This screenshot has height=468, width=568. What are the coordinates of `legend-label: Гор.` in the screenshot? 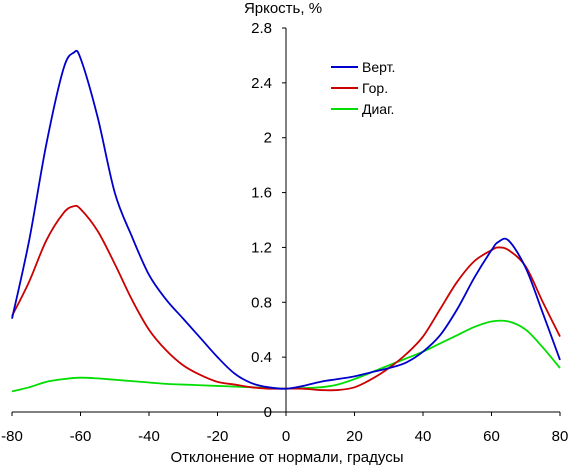 It's located at (375, 88).